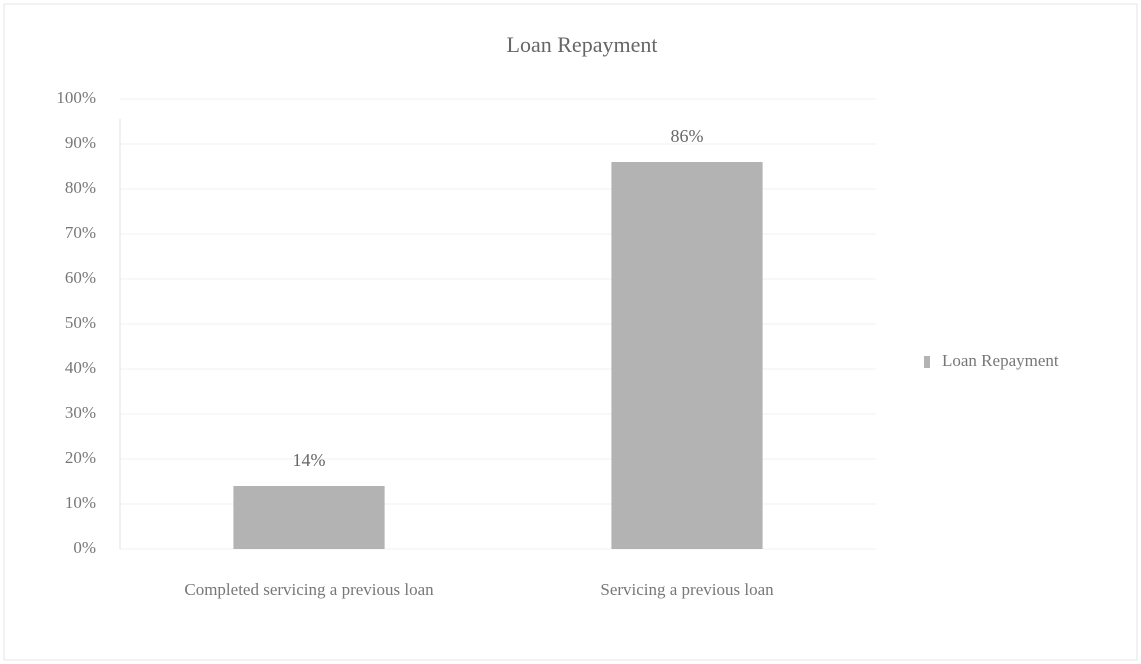 This screenshot has width=1141, height=664. What do you see at coordinates (80, 142) in the screenshot?
I see `y-tick-label: 90%` at bounding box center [80, 142].